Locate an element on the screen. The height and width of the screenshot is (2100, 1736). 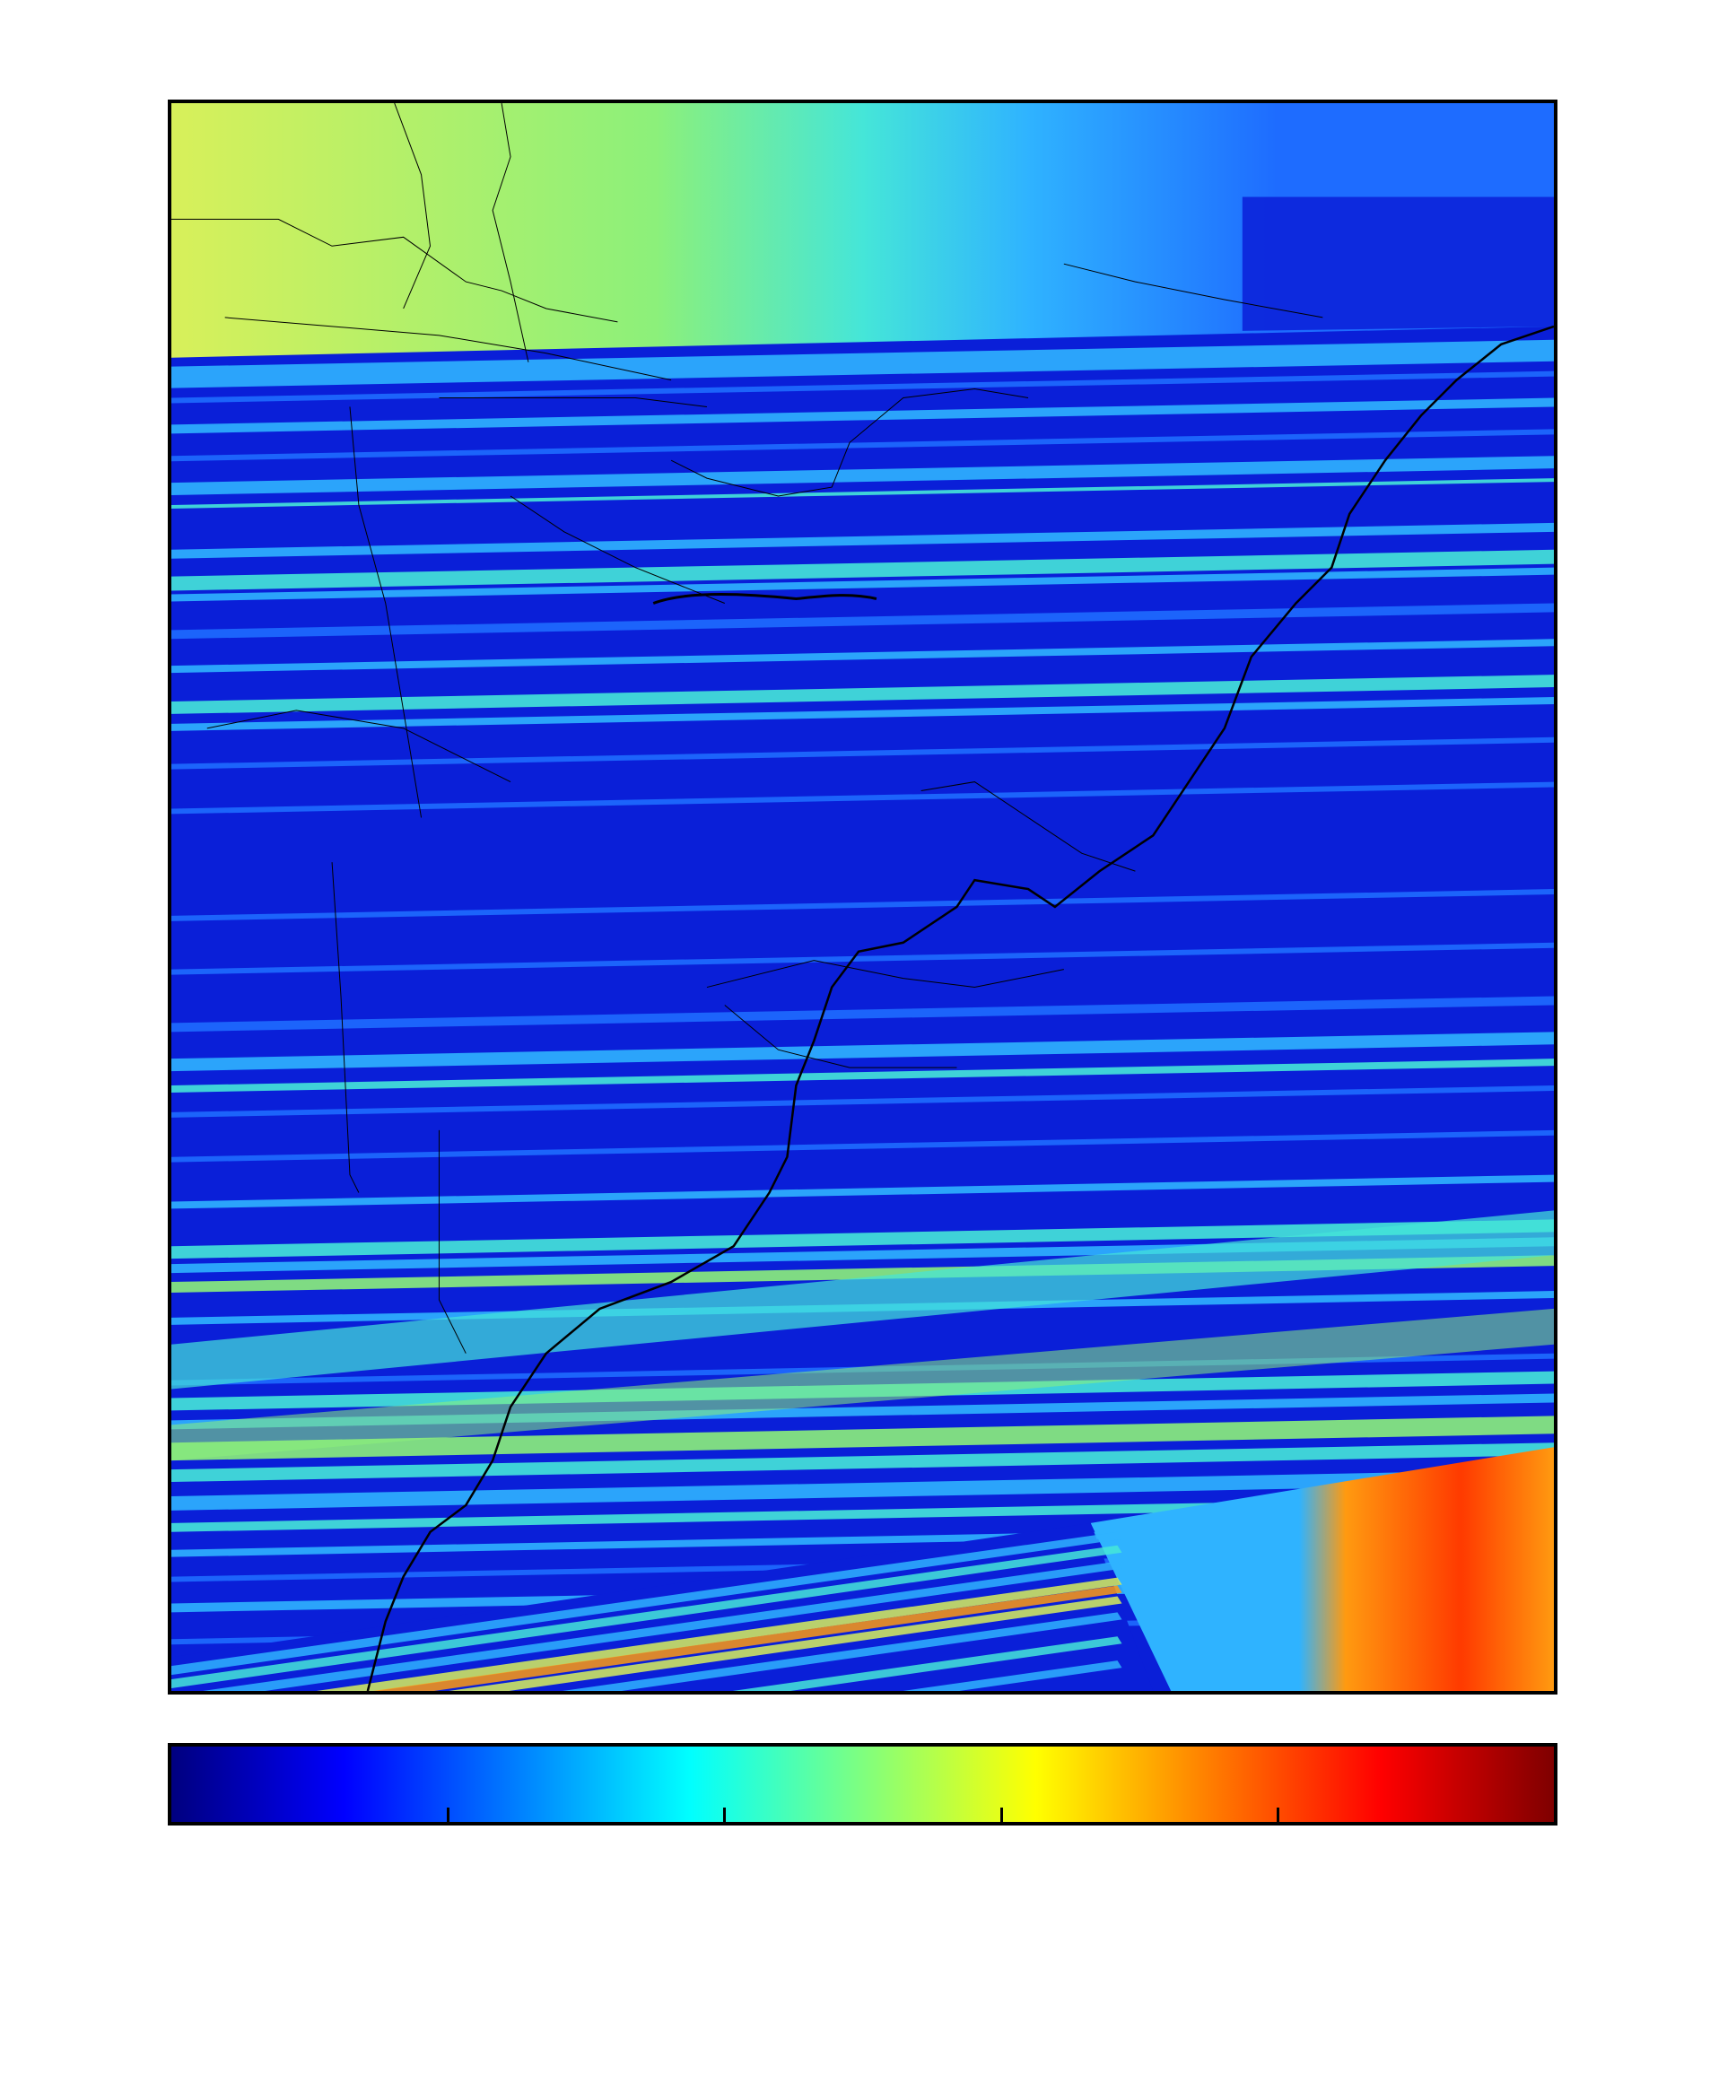
swath-top-band is located at coordinates (863, 231).